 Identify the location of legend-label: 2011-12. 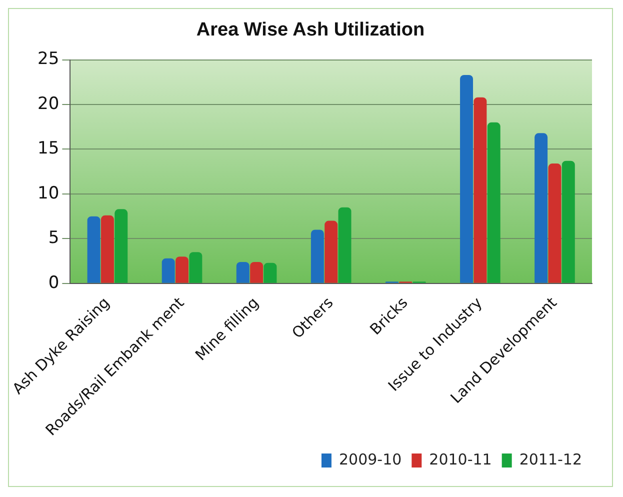
(550, 459).